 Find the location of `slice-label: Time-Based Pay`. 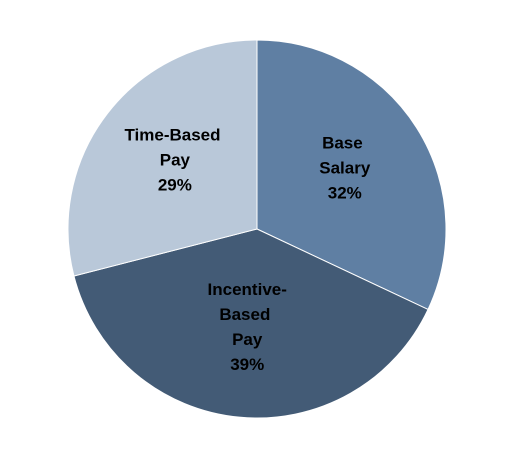

slice-label: Time-Based Pay is located at coordinates (174, 147).